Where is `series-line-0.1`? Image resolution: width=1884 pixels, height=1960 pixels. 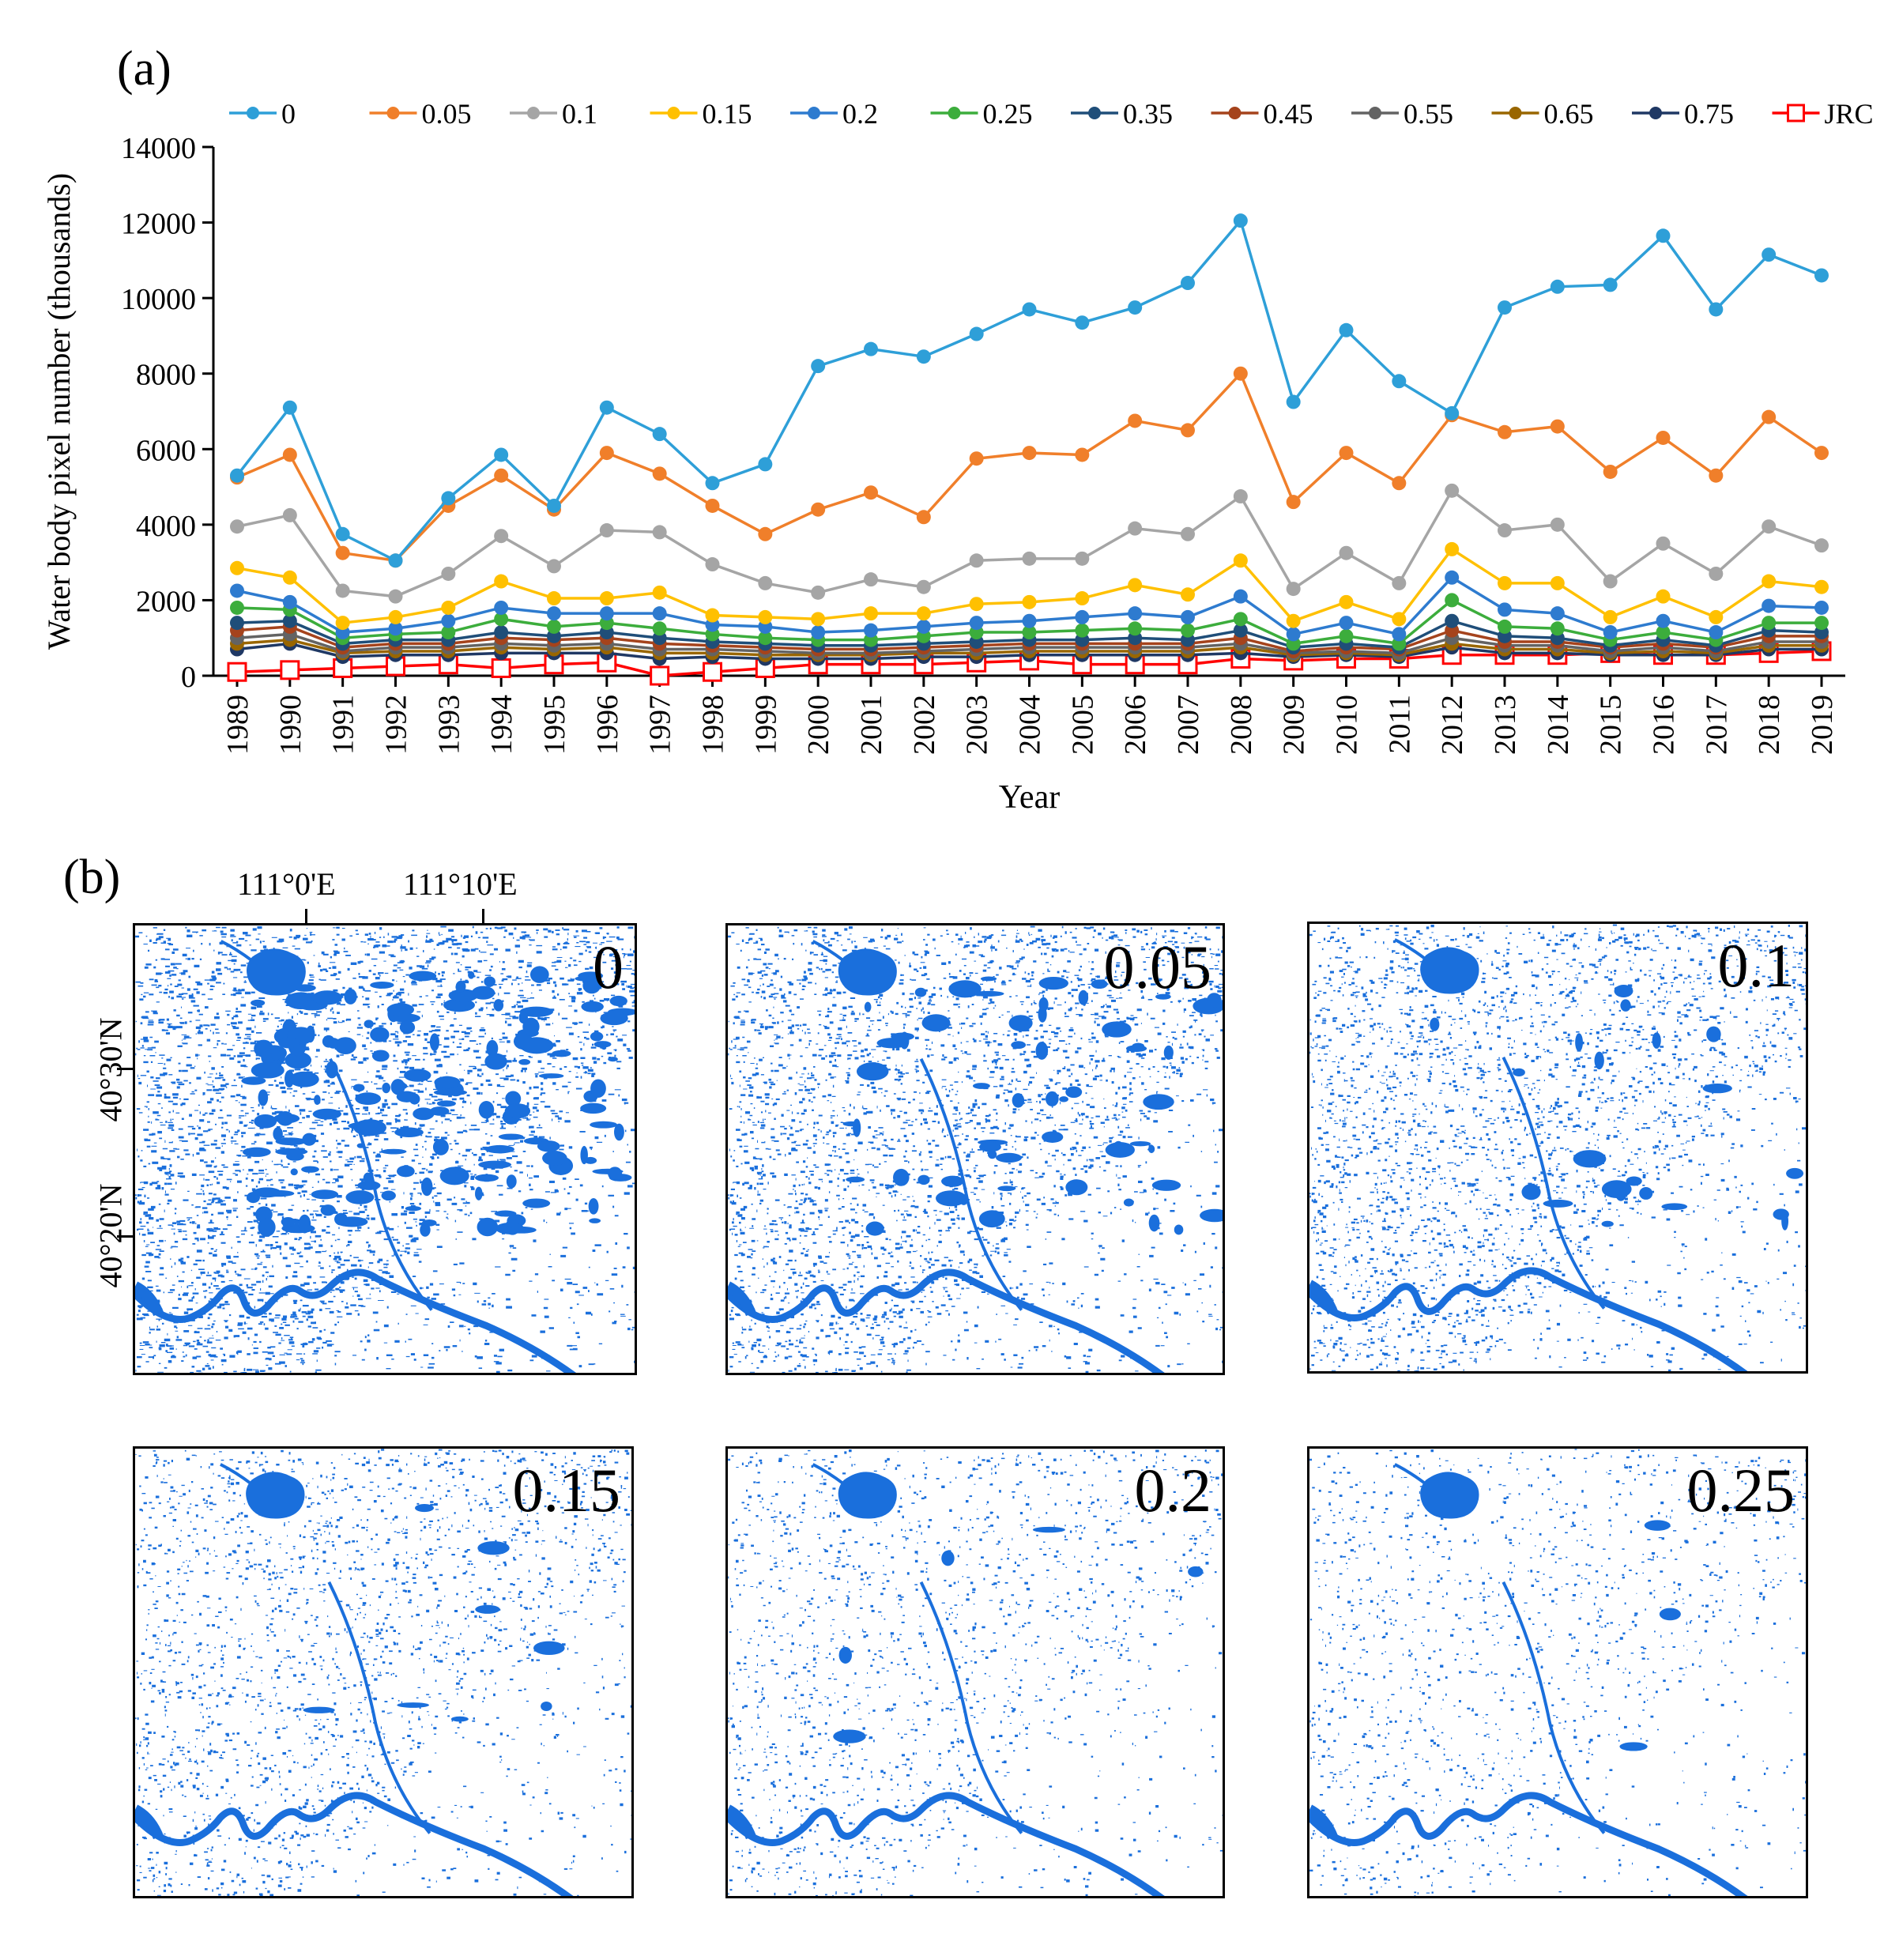
series-line-0.1 is located at coordinates (1029, 543).